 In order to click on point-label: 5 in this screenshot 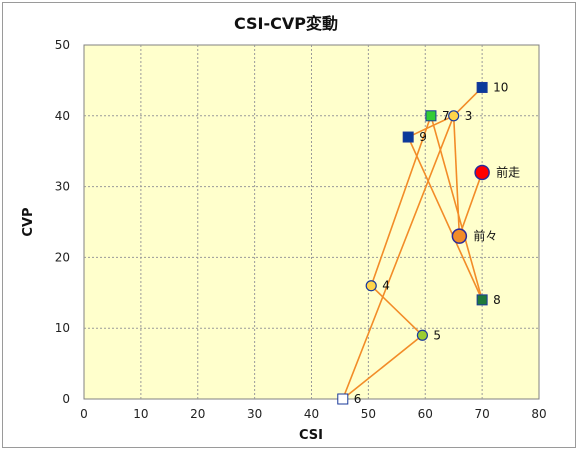, I will do `click(437, 335)`.